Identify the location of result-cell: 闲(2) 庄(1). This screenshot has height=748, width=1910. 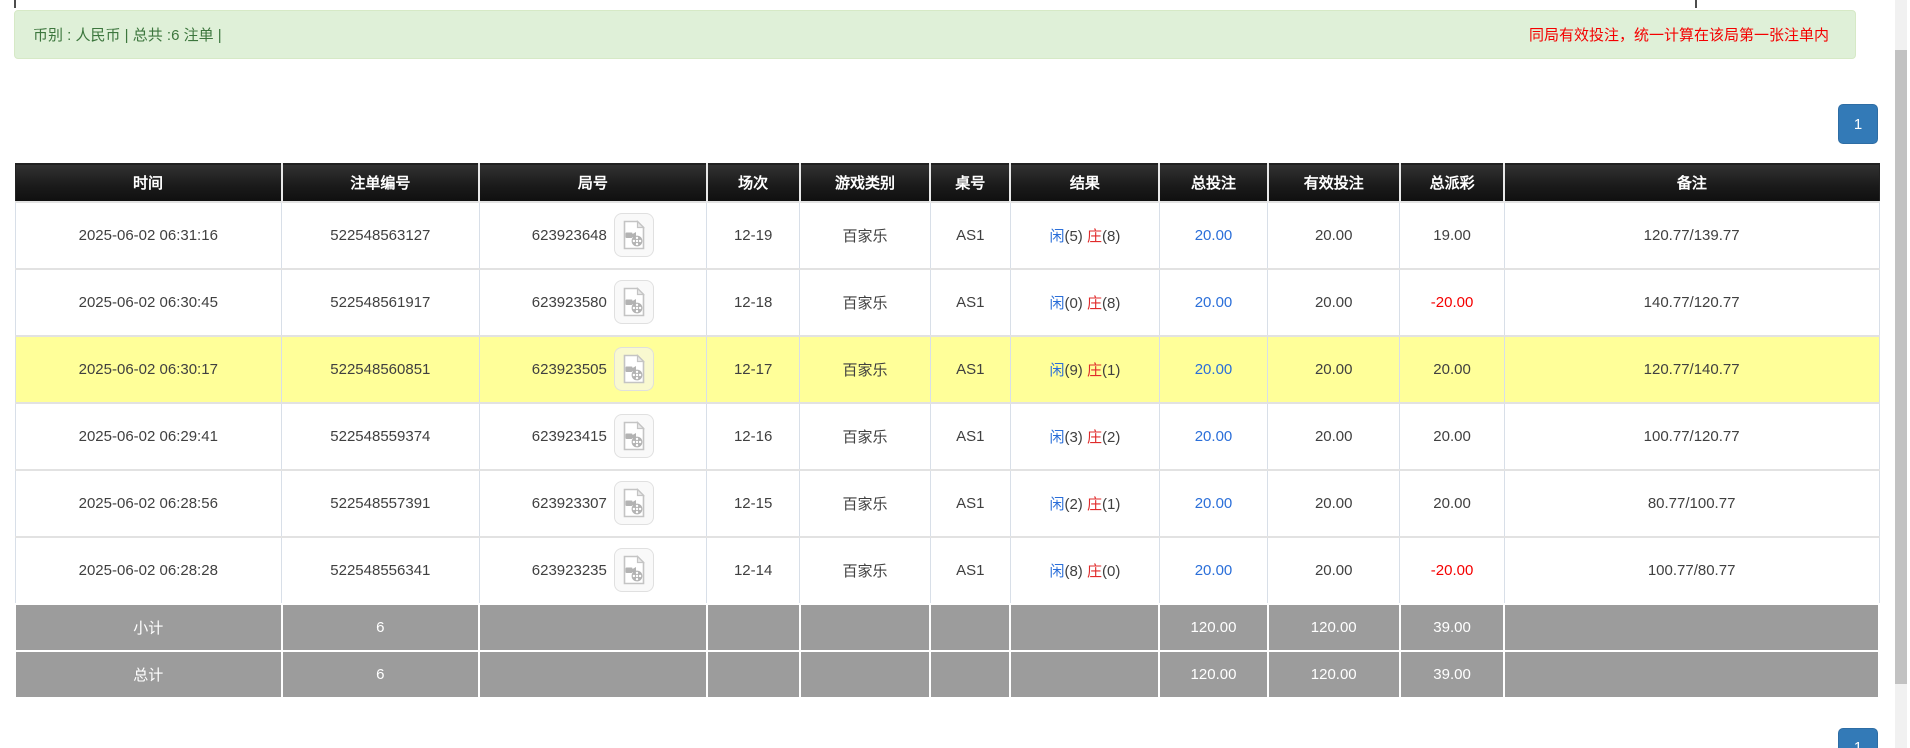
(1084, 502).